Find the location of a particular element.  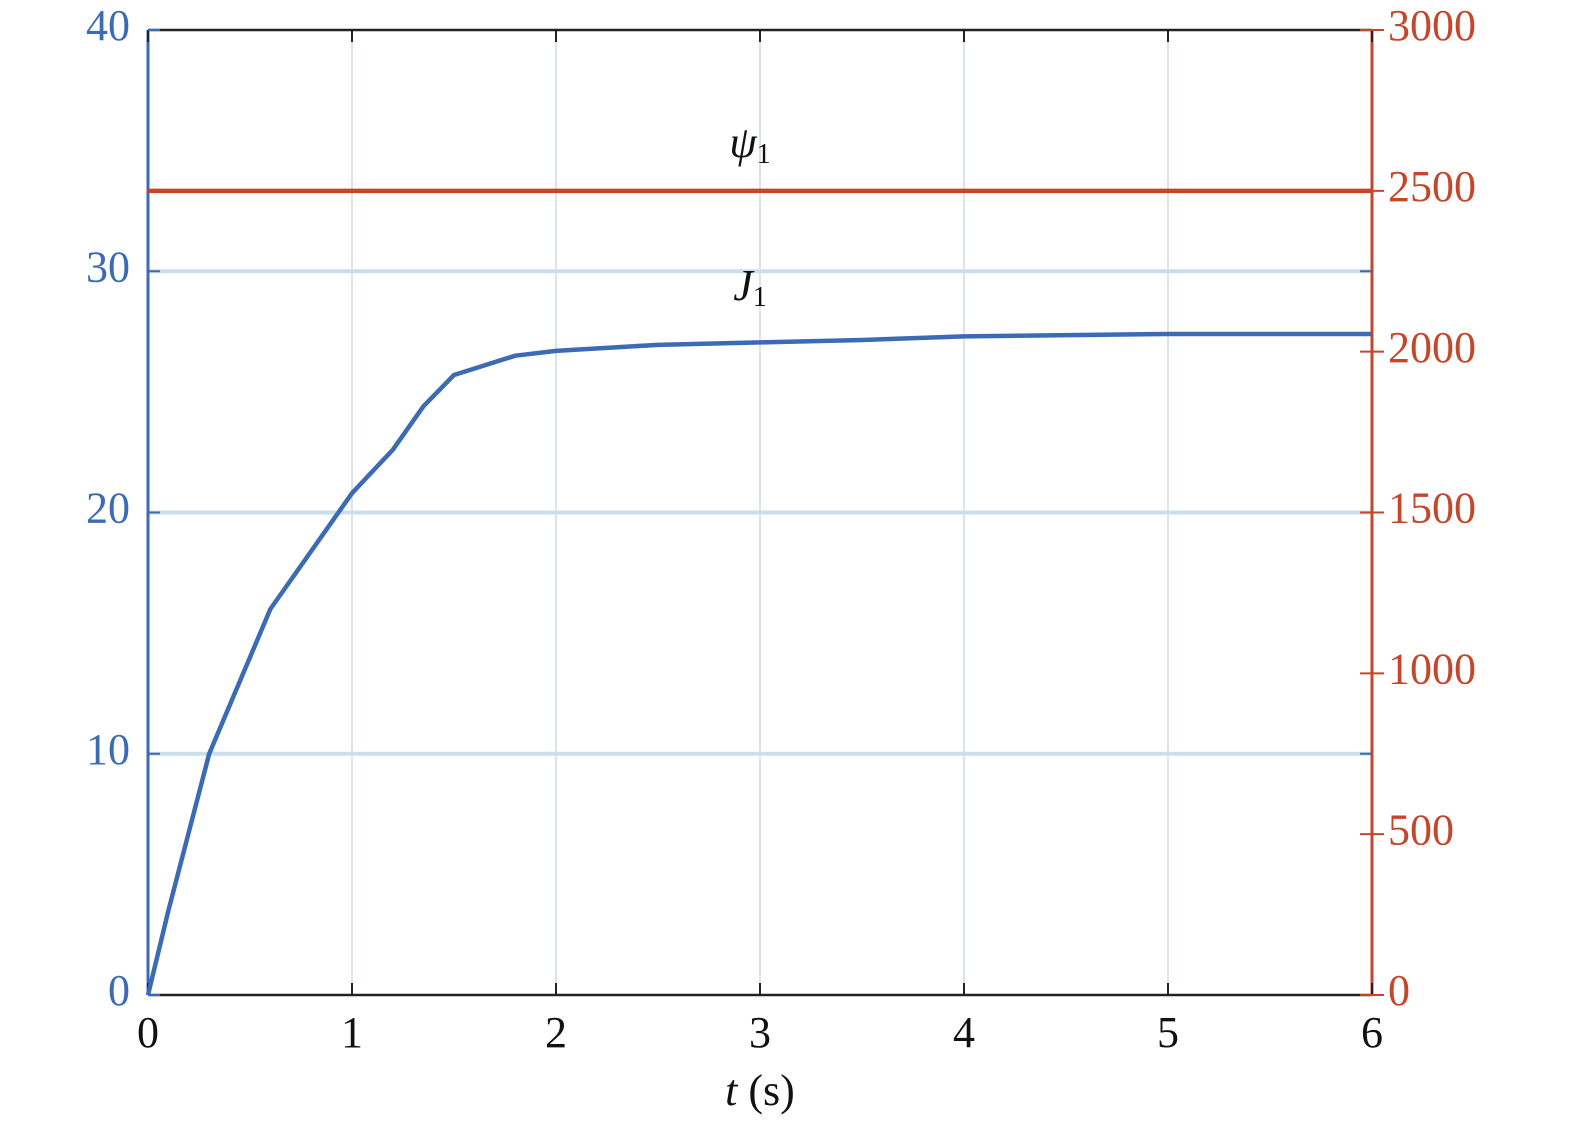

x-tick-label: 5 is located at coordinates (1168, 1032).